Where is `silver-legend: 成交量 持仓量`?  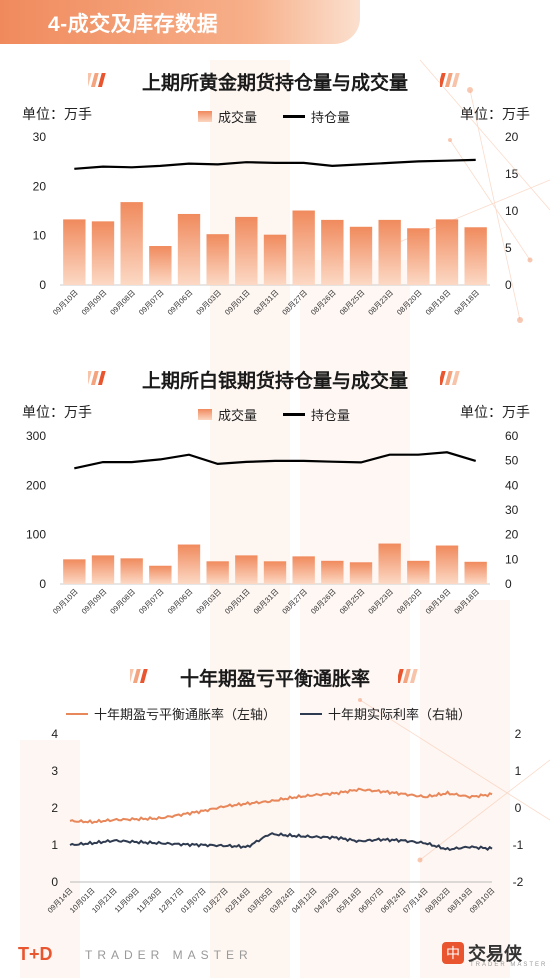 silver-legend: 成交量 持仓量 is located at coordinates (274, 414).